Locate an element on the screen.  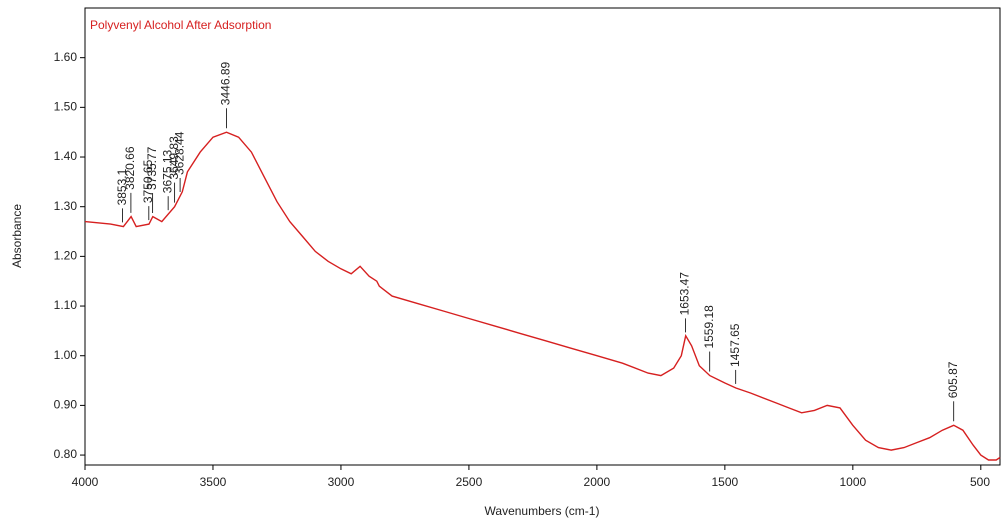
peak-label: 3649.83 is located at coordinates (174, 158).